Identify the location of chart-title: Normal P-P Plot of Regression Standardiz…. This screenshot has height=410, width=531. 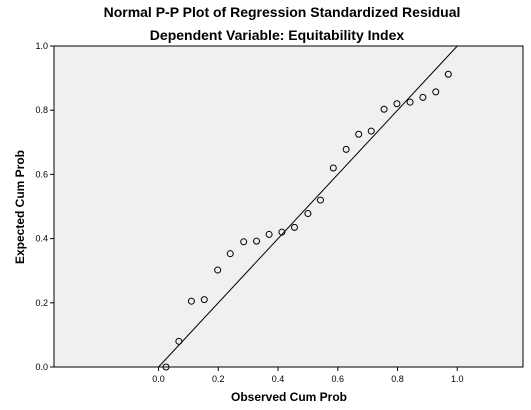
(282, 12).